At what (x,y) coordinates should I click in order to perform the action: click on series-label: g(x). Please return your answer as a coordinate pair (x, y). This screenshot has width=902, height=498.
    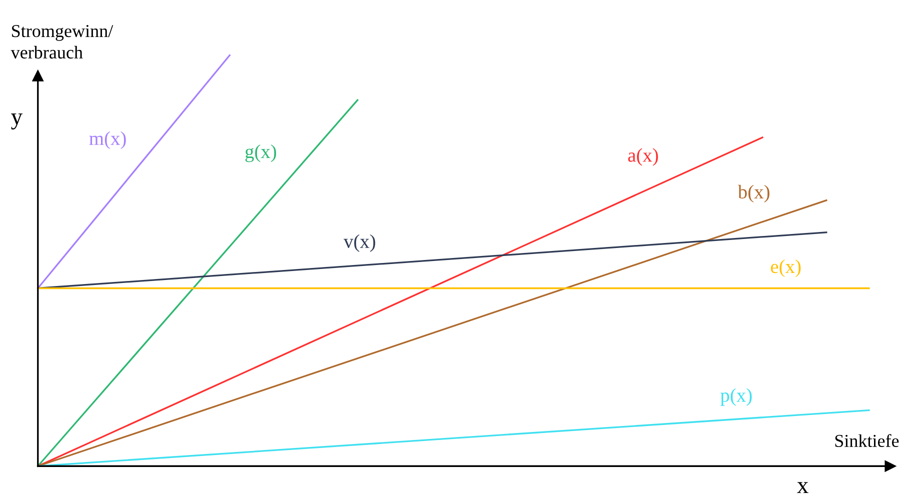
    Looking at the image, I should click on (260, 153).